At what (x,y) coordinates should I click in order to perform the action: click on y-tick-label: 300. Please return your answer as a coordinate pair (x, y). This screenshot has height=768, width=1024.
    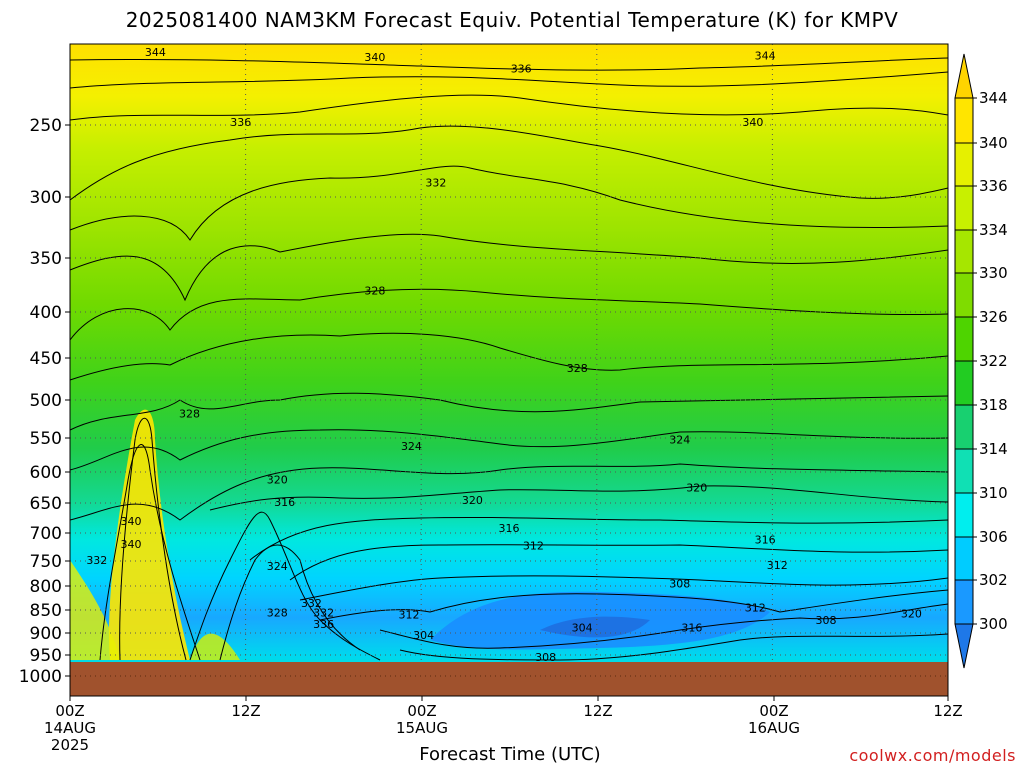
    Looking at the image, I should click on (46, 198).